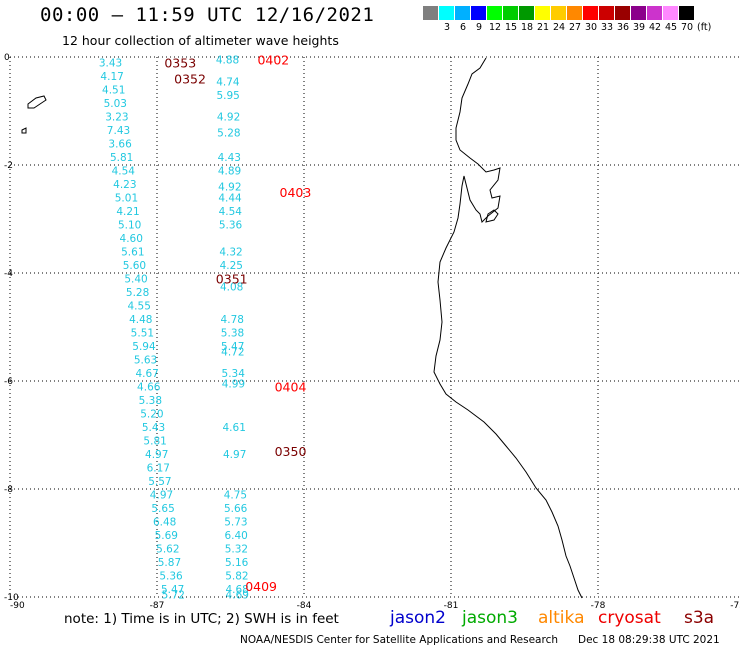  I want to click on pass-time-label: 0409, so click(261, 586).